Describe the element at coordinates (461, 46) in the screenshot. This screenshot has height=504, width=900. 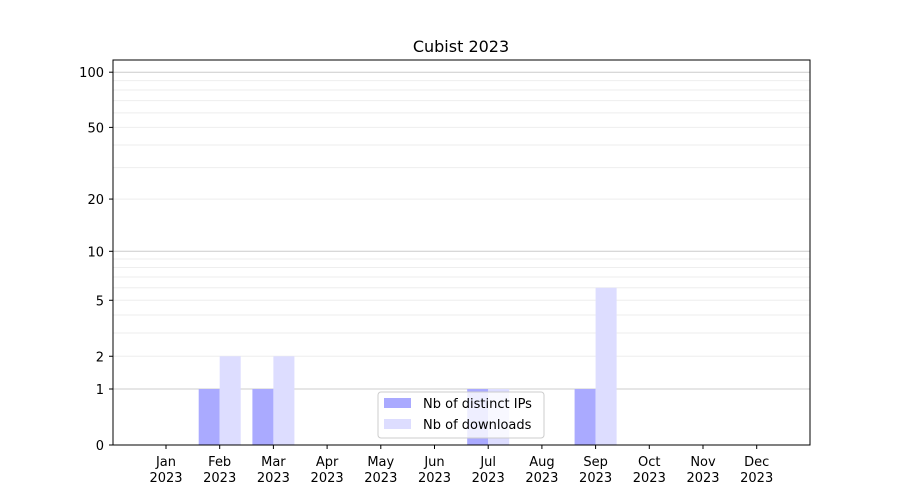
I see `chart-title: Cubist 2023` at that location.